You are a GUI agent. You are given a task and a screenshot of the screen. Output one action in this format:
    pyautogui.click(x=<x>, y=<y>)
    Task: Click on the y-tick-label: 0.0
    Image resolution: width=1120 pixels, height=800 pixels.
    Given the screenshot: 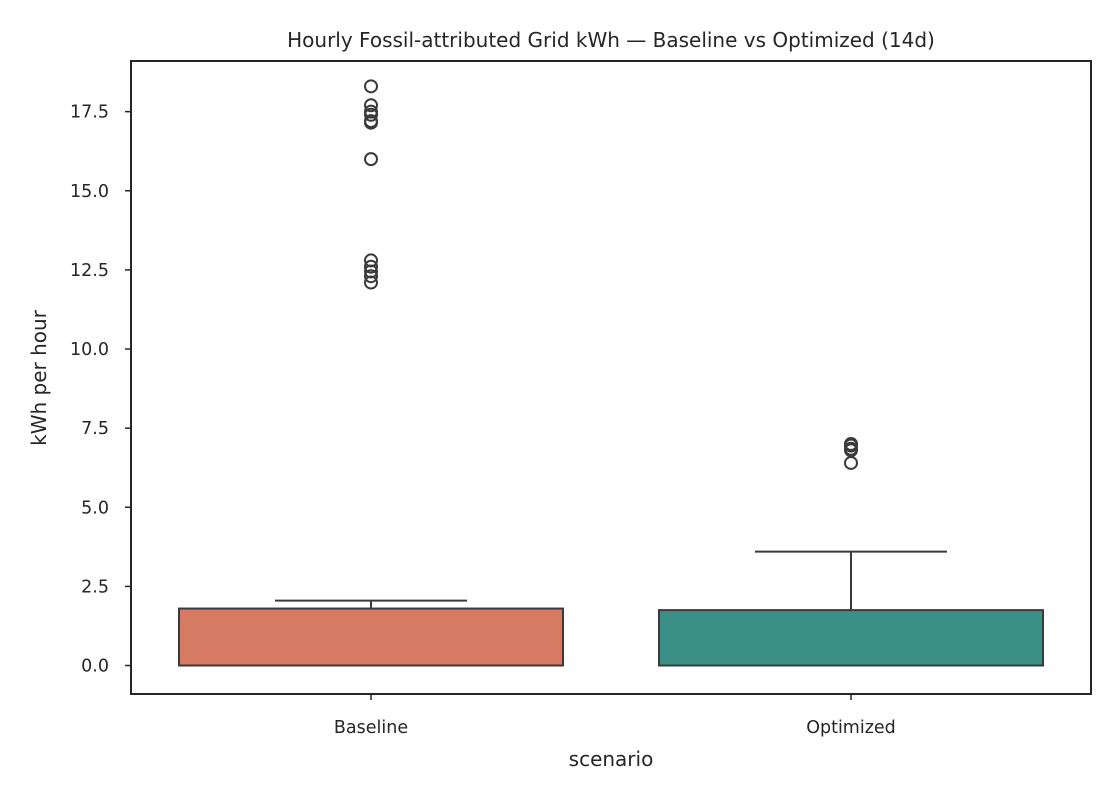 What is the action you would take?
    pyautogui.click(x=95, y=667)
    